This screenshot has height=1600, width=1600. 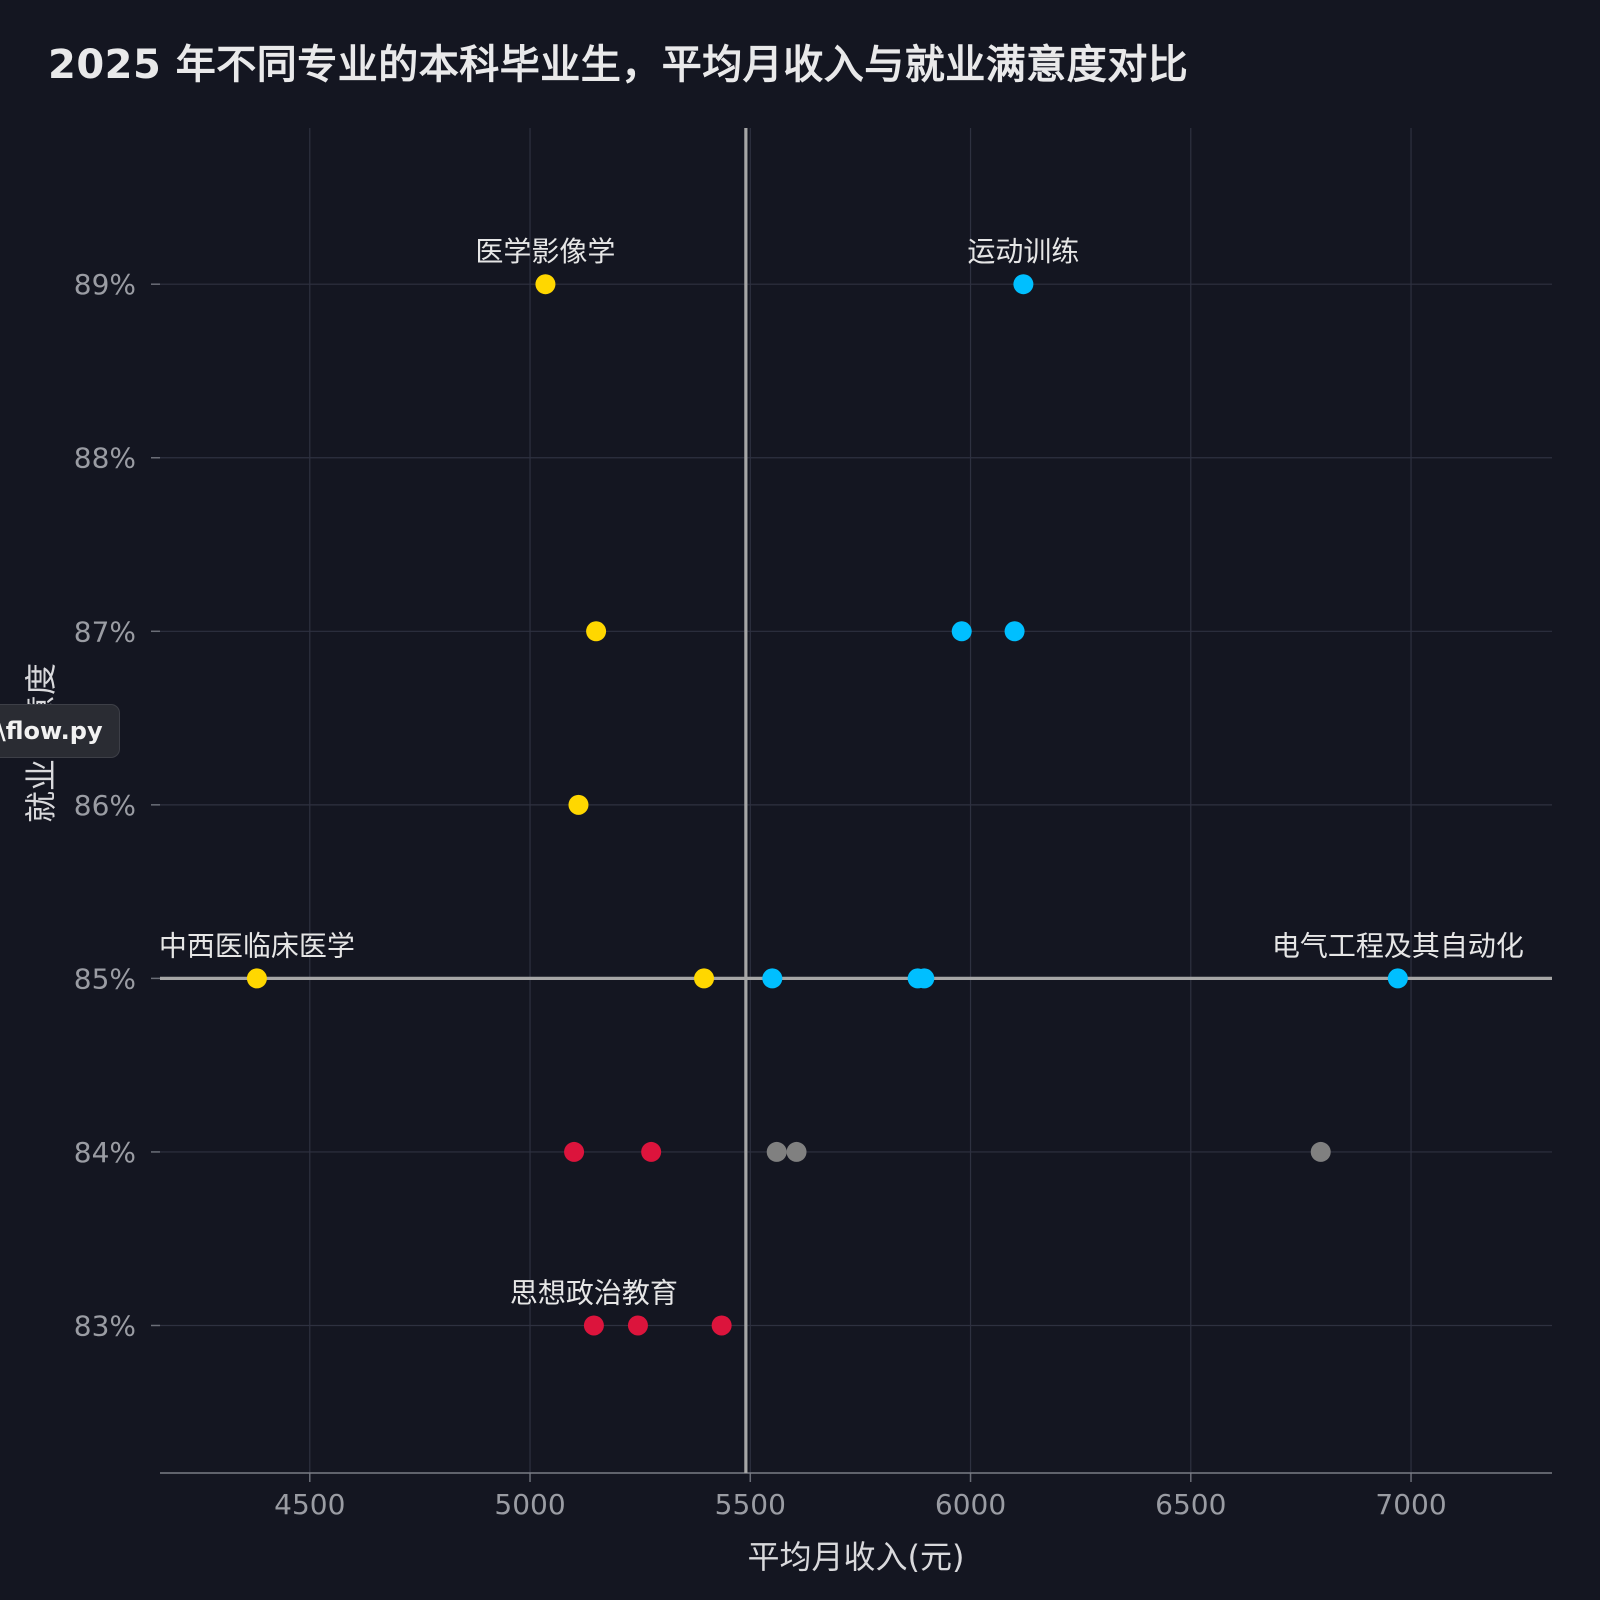 I want to click on point-label: 运动训练, so click(x=1023, y=251).